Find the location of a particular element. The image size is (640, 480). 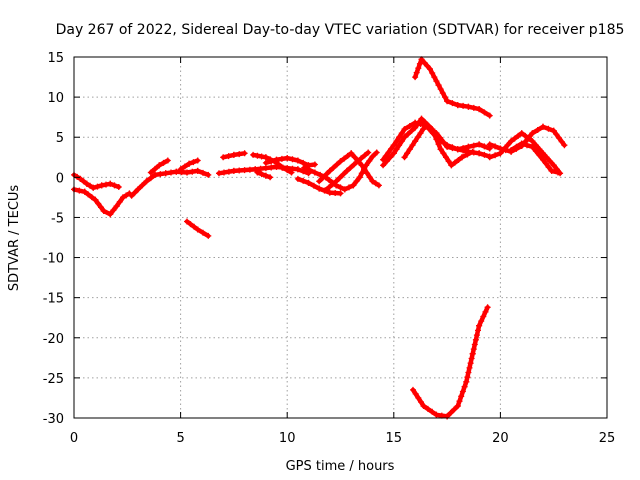

x-tick-label: 10 is located at coordinates (287, 438).